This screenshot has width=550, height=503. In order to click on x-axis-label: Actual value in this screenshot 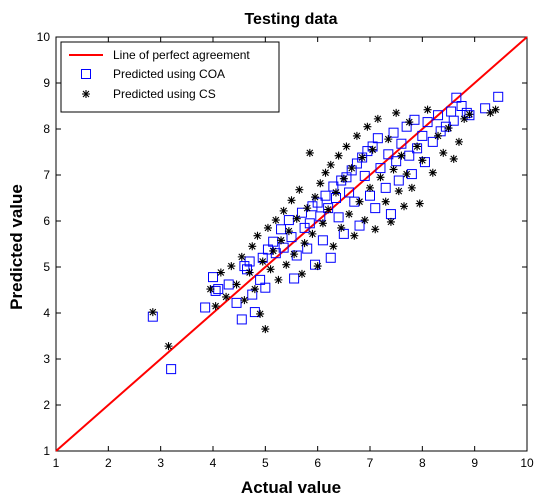, I will do `click(291, 487)`.